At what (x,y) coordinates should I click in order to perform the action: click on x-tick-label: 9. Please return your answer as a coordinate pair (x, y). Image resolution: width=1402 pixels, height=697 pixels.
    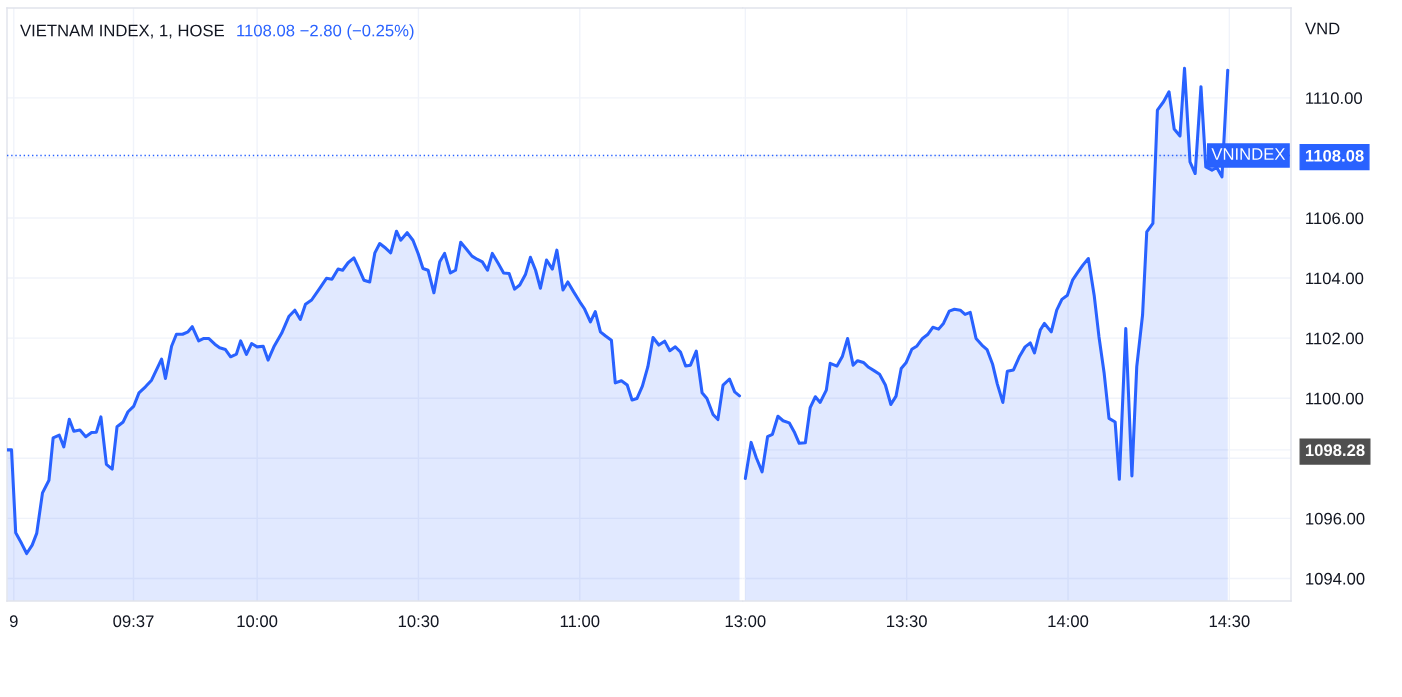
    Looking at the image, I should click on (13, 621).